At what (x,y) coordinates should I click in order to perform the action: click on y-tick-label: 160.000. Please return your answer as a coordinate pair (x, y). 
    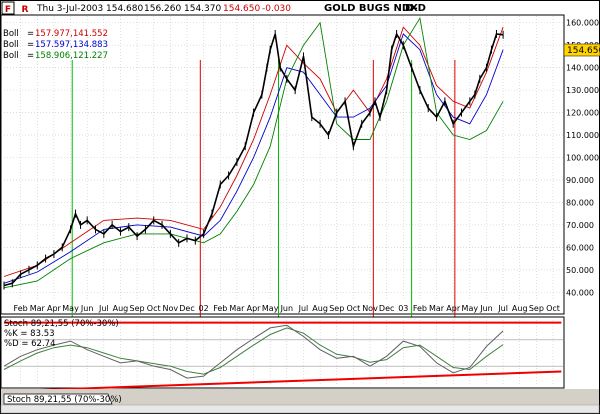
    Looking at the image, I should click on (582, 23).